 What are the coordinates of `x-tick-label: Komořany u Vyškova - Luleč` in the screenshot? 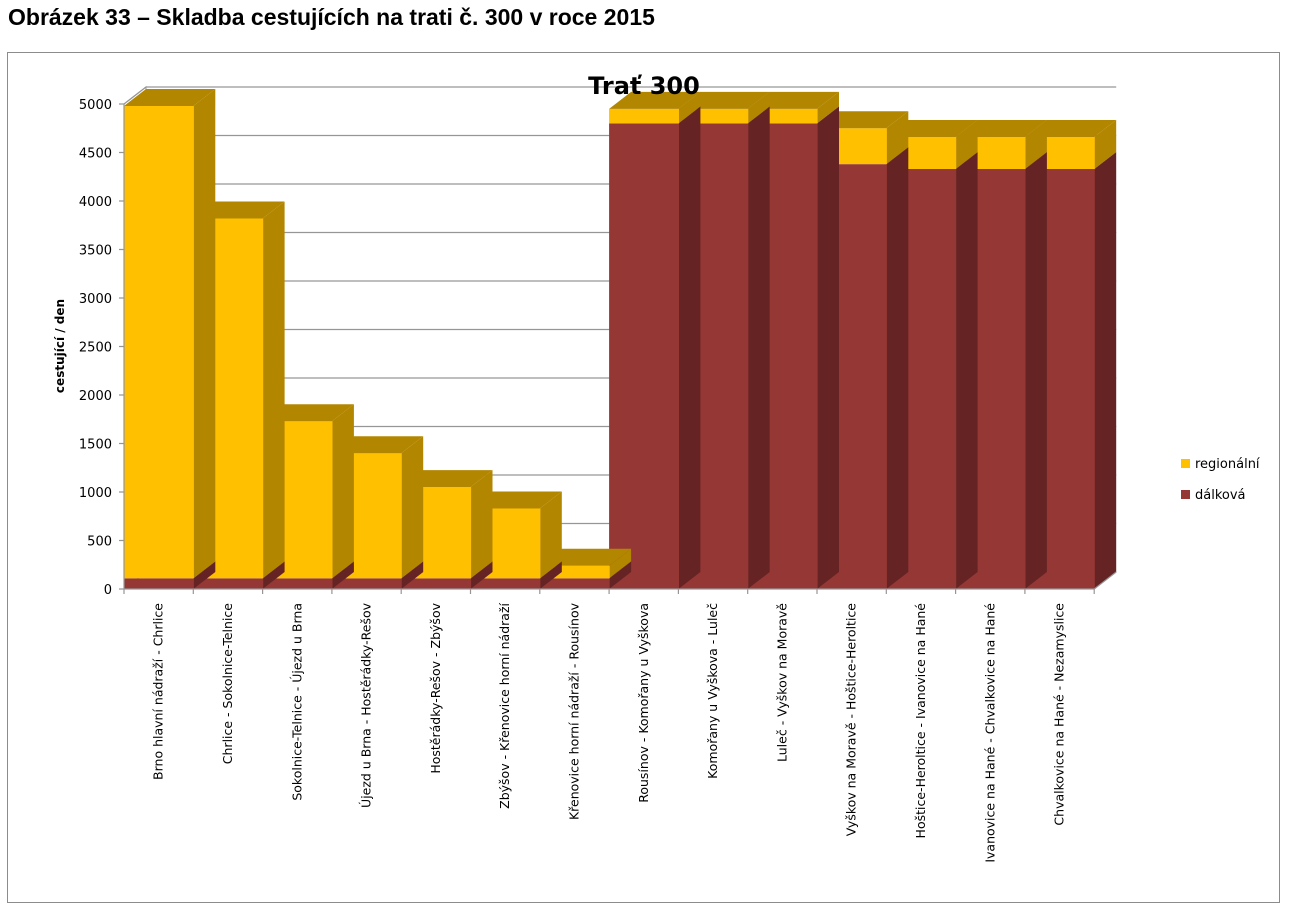 It's located at (712, 691).